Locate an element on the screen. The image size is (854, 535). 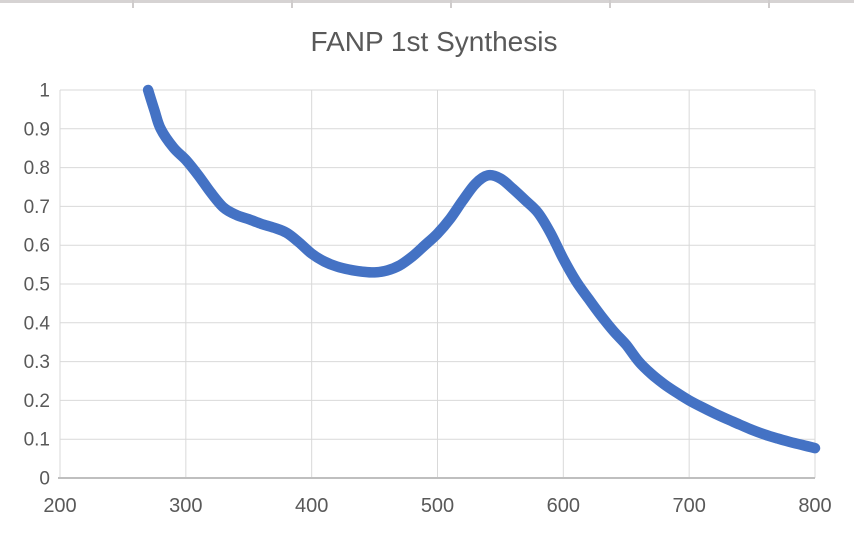
x-tick-label: 300 is located at coordinates (185, 506).